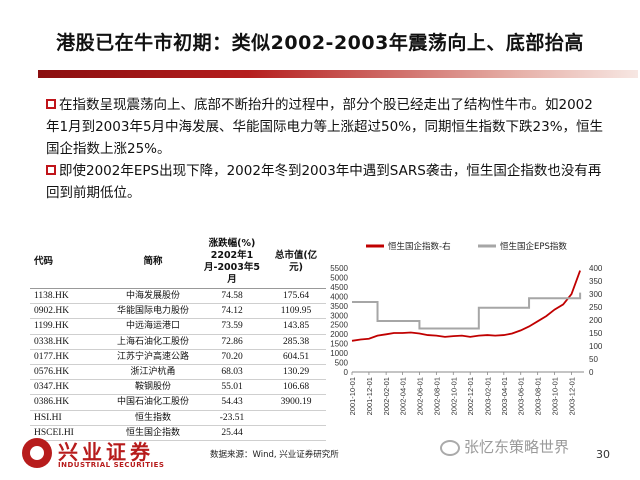 This screenshot has height=480, width=640. I want to click on header-name: 简称, so click(153, 262).